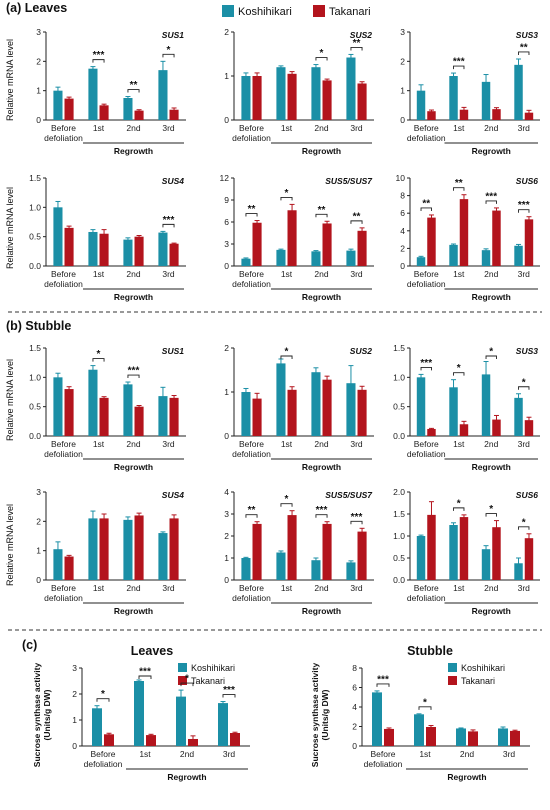 This screenshot has width=550, height=810. I want to click on y-axis-label-a-row2: Relative mRNA level, so click(10, 228).